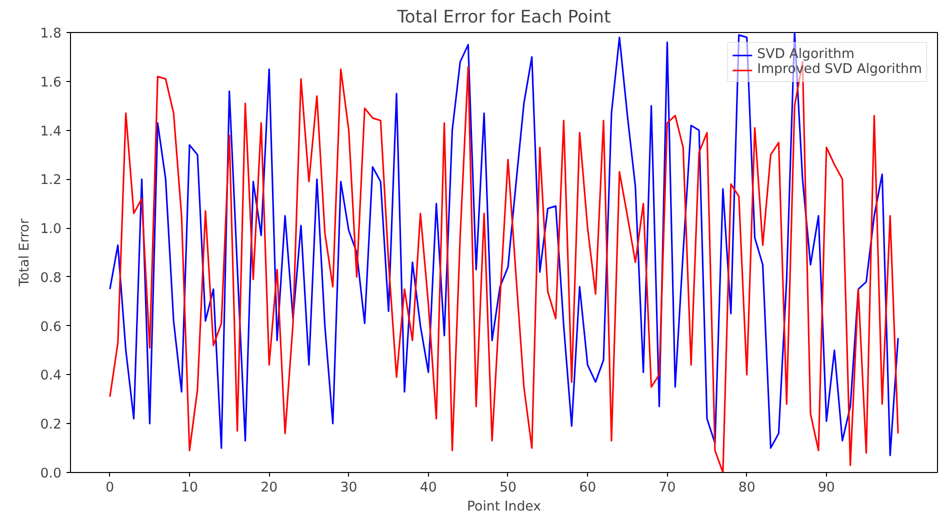 This screenshot has height=517, width=952. Describe the element at coordinates (587, 488) in the screenshot. I see `x-tick-label: 60` at that location.